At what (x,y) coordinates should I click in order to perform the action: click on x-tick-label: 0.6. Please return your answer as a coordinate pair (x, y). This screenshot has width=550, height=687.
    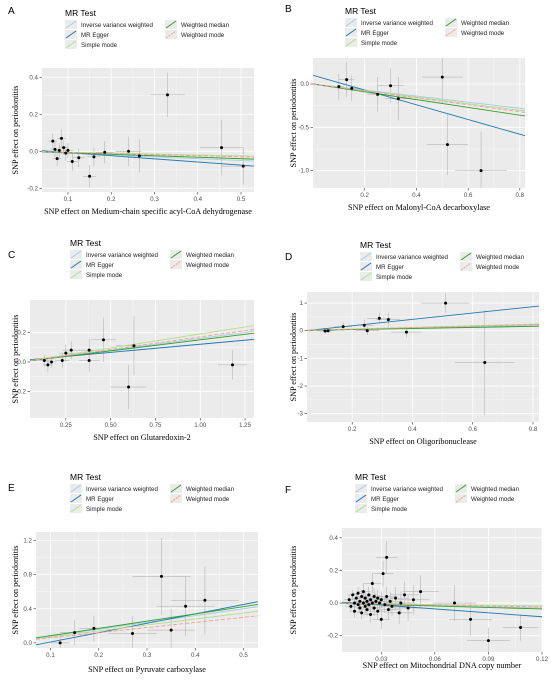
    Looking at the image, I should click on (468, 195).